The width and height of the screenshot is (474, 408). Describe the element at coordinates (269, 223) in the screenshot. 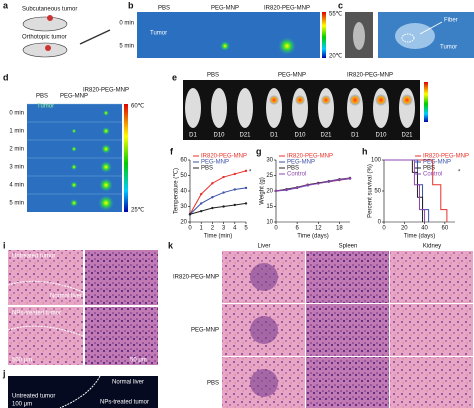

I see `y-tick-label: 10` at that location.